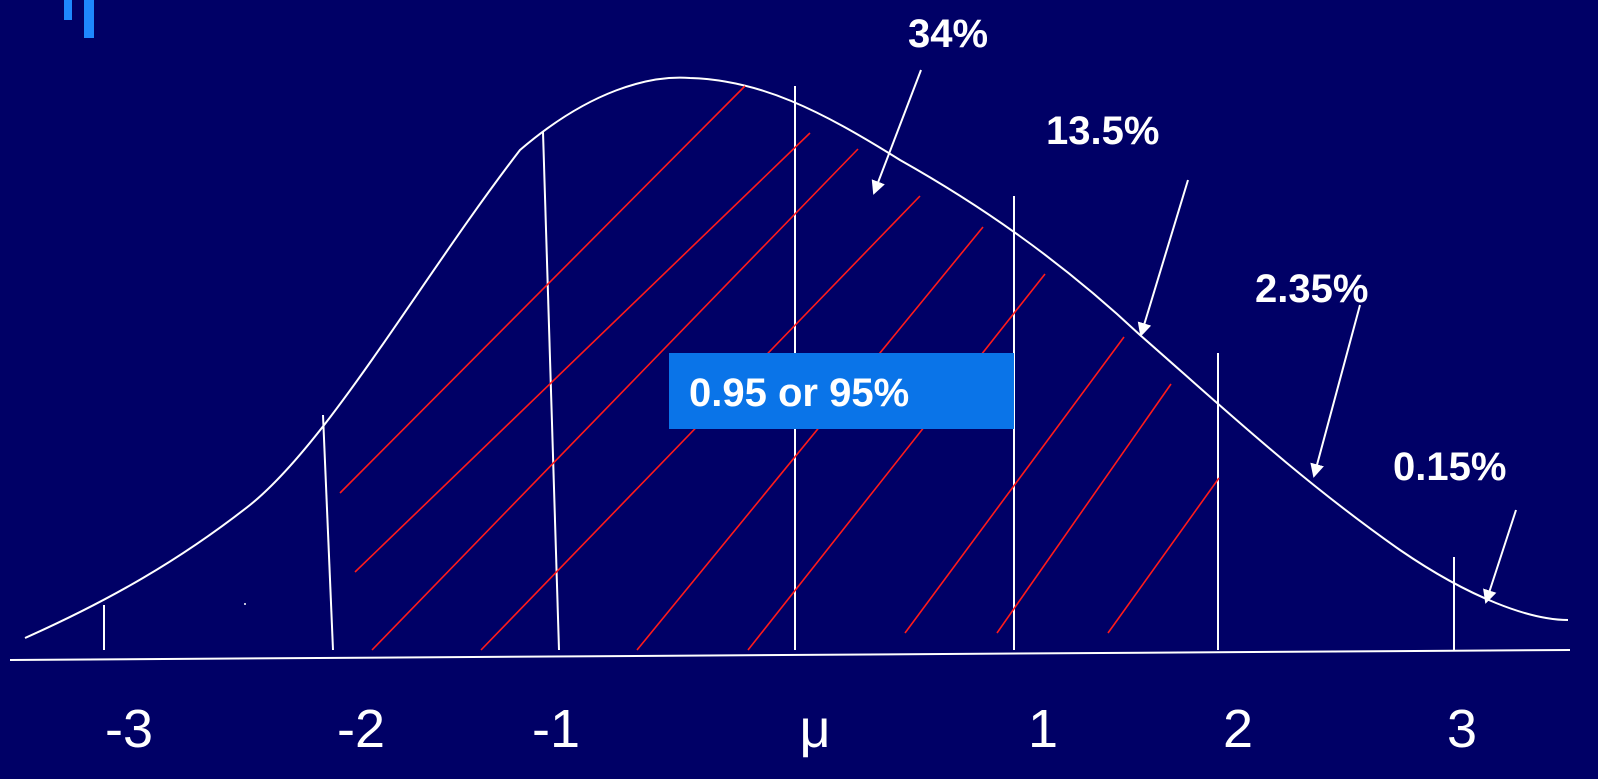 This screenshot has width=1598, height=779. What do you see at coordinates (1043, 729) in the screenshot?
I see `axis-label-plus-1: 1` at bounding box center [1043, 729].